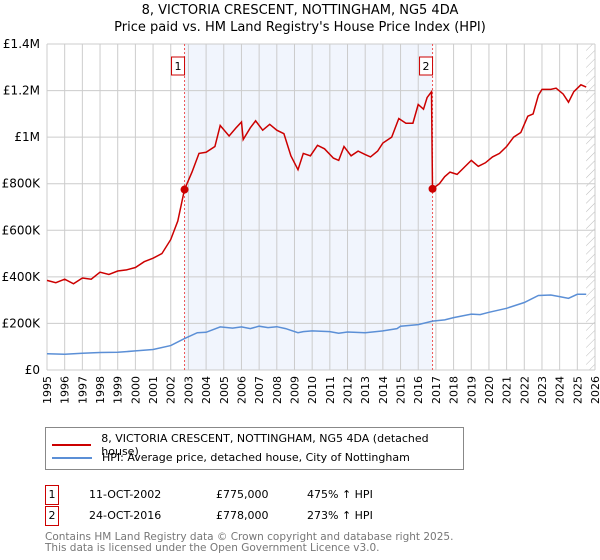  Describe the element at coordinates (330, 390) in the screenshot. I see `x-tick-label: 2011` at that location.